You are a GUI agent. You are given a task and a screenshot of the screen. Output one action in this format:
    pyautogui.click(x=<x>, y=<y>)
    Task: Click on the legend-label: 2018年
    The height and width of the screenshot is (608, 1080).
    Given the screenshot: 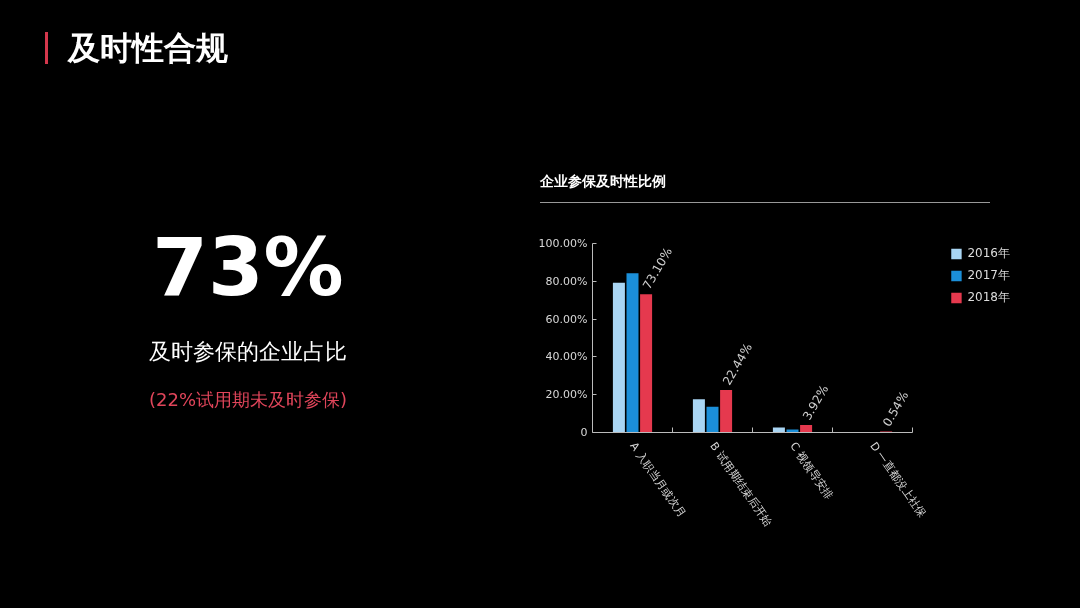 What is the action you would take?
    pyautogui.click(x=988, y=297)
    